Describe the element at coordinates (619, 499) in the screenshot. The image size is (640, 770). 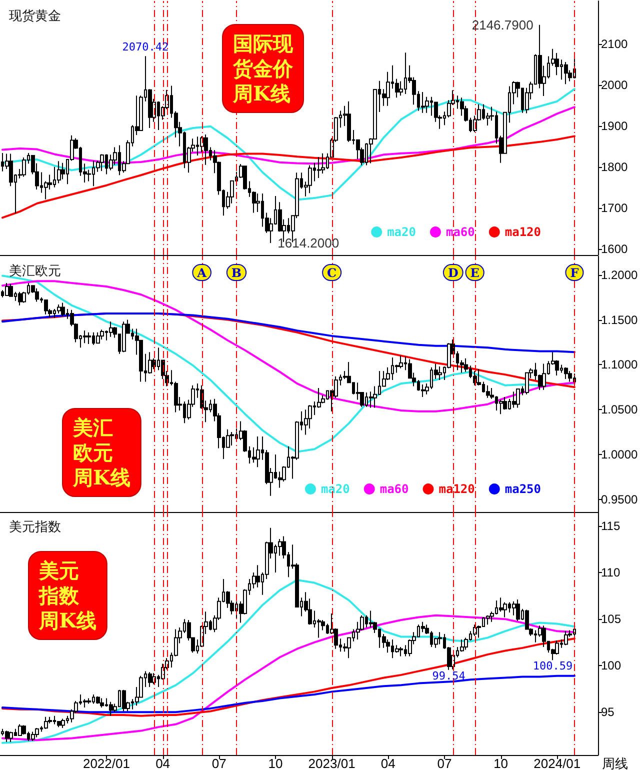
I see `y-tick-label: 0.9500` at that location.